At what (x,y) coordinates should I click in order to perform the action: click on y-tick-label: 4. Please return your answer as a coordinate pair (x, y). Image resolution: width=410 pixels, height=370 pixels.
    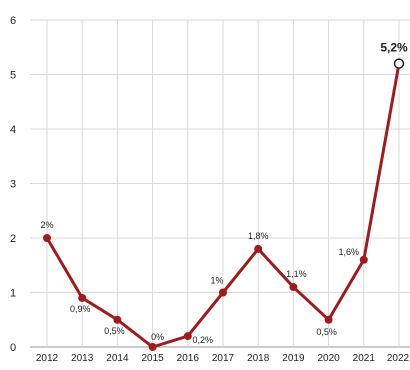
    Looking at the image, I should click on (13, 130).